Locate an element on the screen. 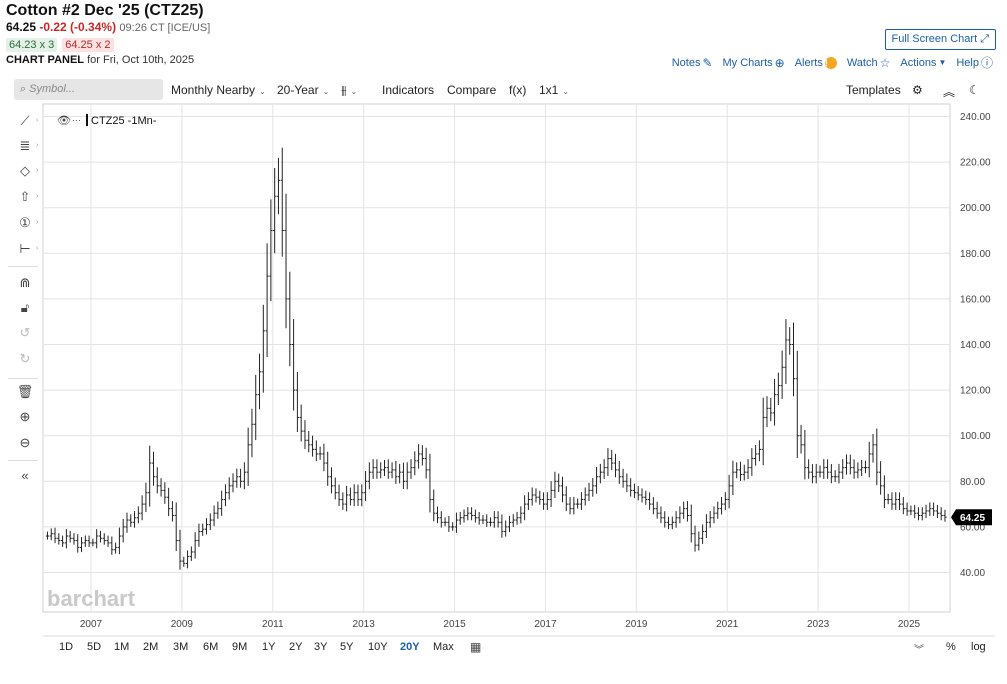 This screenshot has width=1007, height=684. trendline-tool-icon: ⟋ › is located at coordinates (29, 120).